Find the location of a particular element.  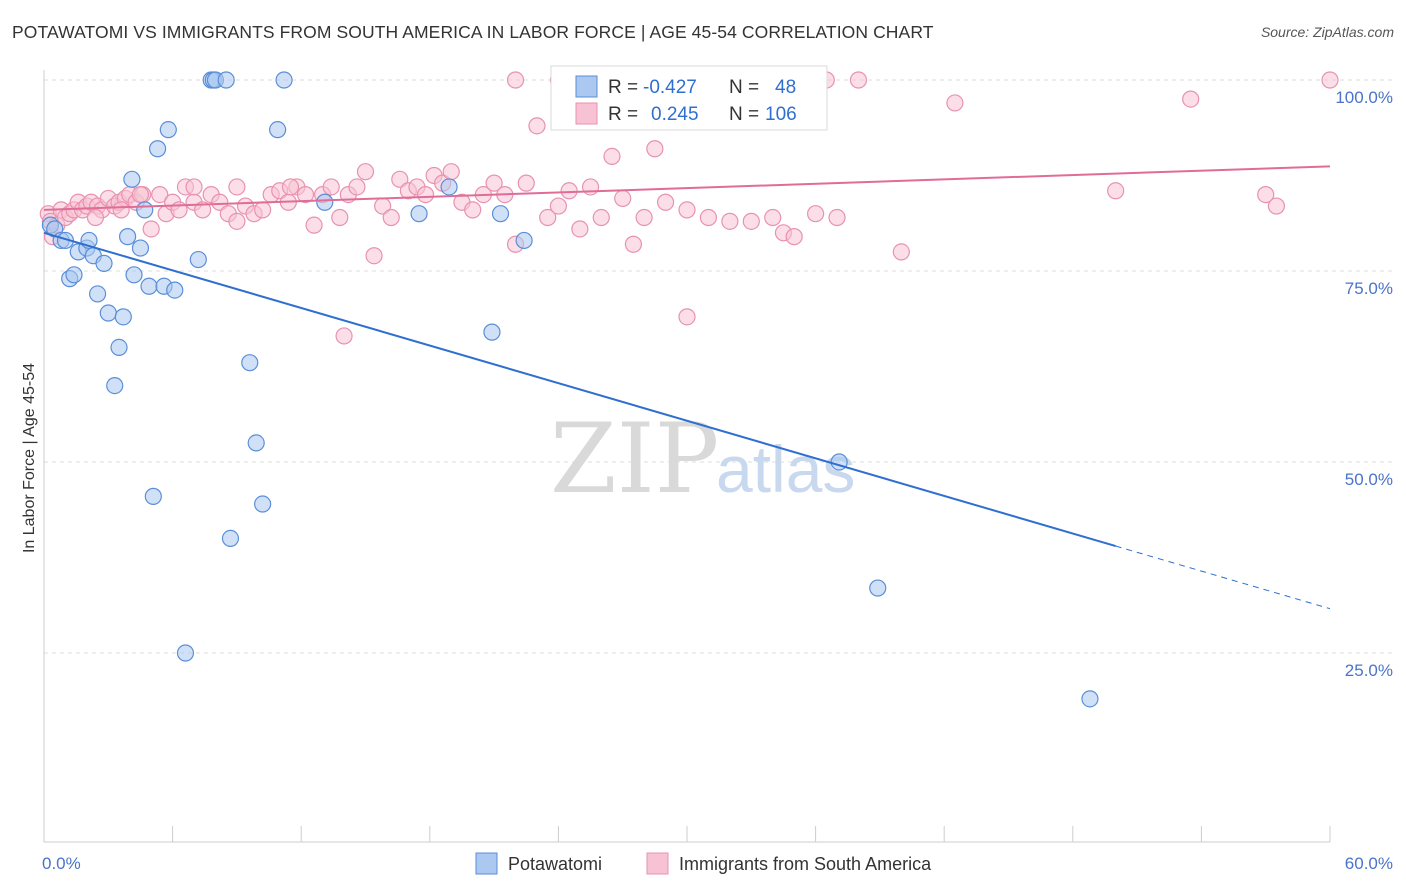

x-tick-labels: 0.0% 60.0% is located at coordinates (717, 863).